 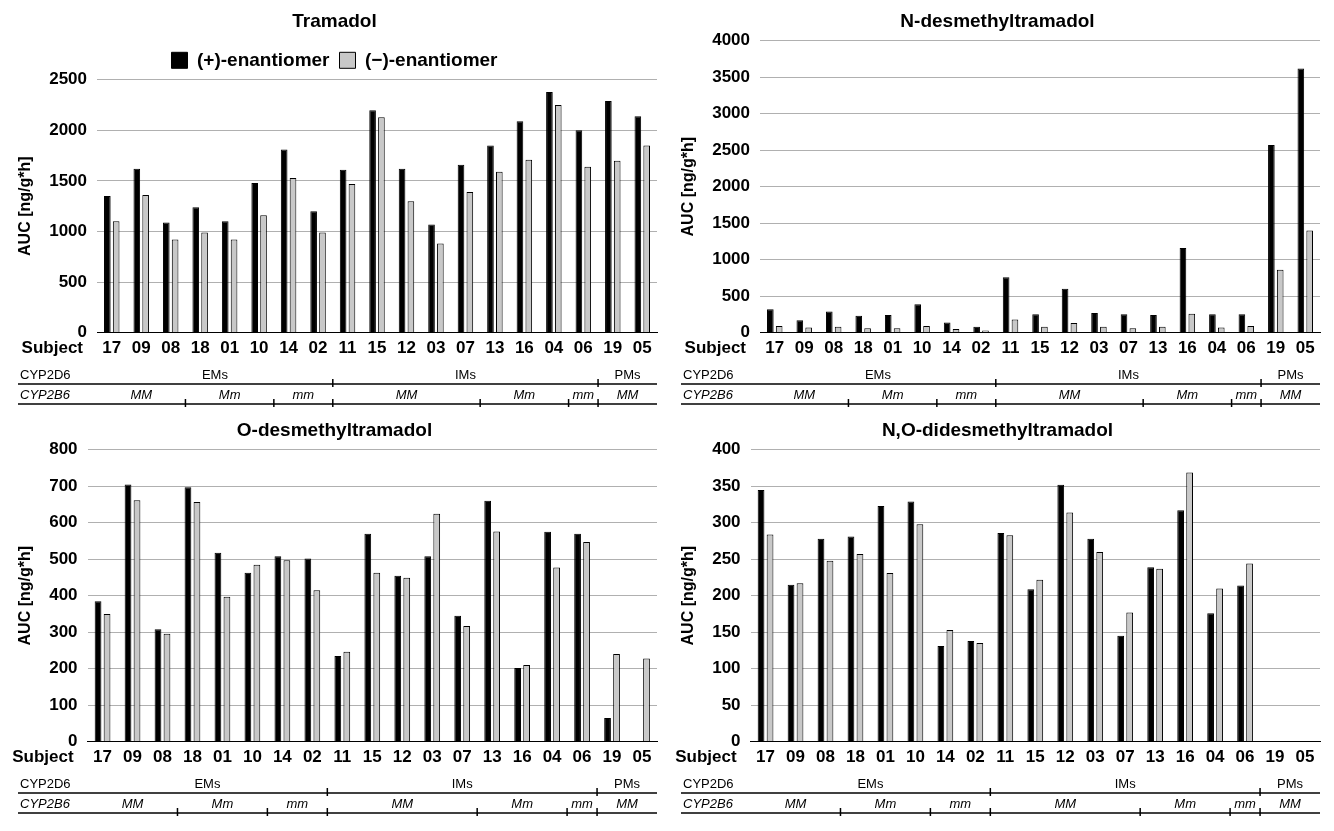 I want to click on text: CYP2D6, so click(x=708, y=783).